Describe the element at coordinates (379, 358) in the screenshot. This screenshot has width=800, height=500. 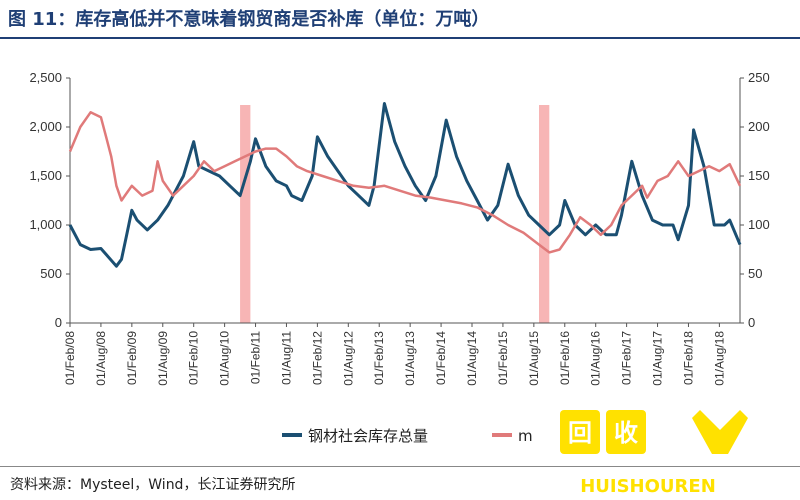
I see `x-tick-label: 01/Feb/13` at that location.